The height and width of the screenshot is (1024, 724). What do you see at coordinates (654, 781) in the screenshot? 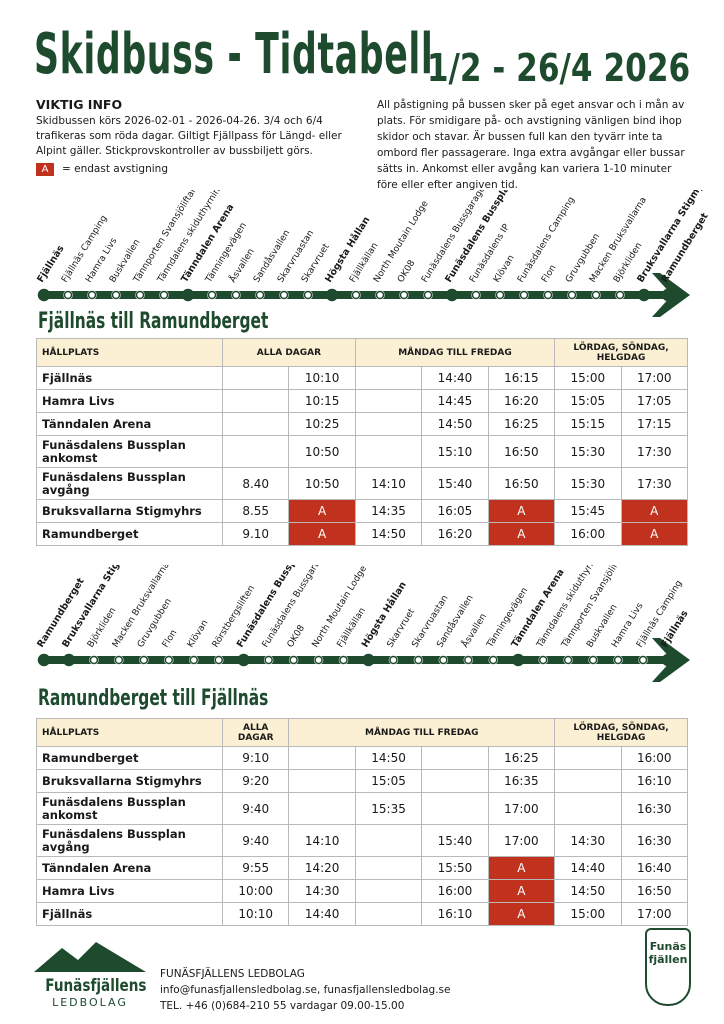
I see `time-cell: 16:10` at bounding box center [654, 781].